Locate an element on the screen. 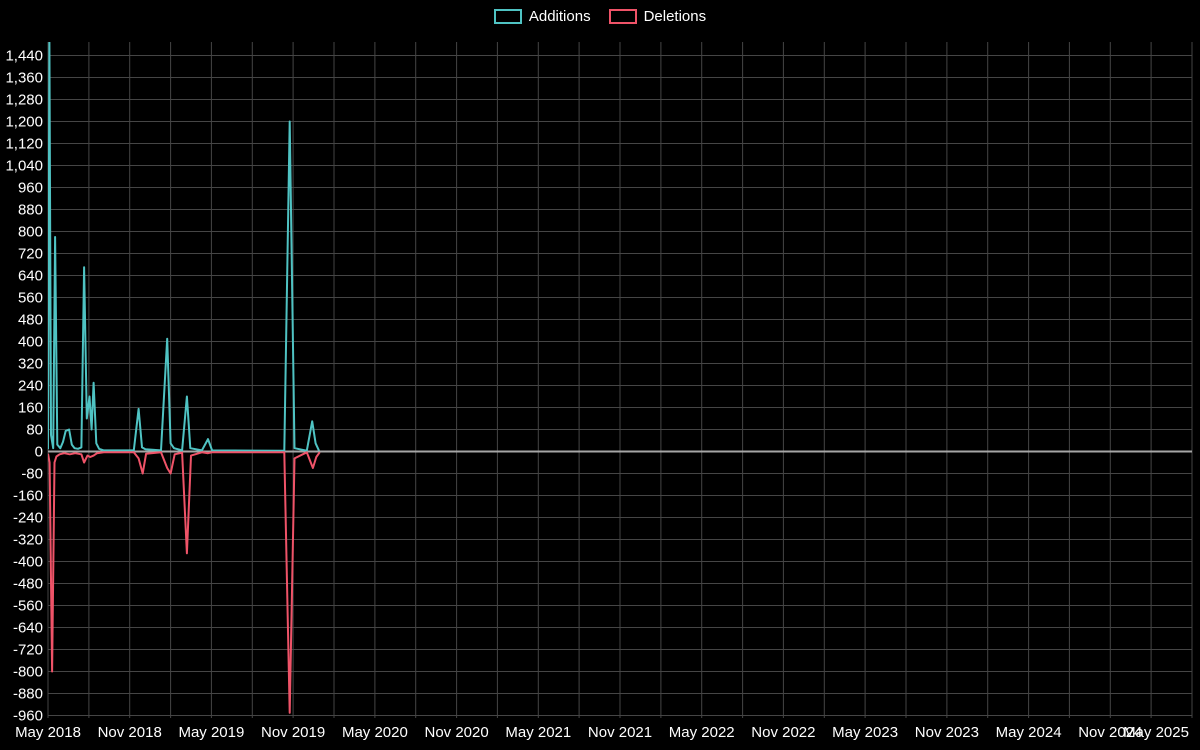 The height and width of the screenshot is (750, 1200). chart-legend: Additions Deletions is located at coordinates (600, 16).